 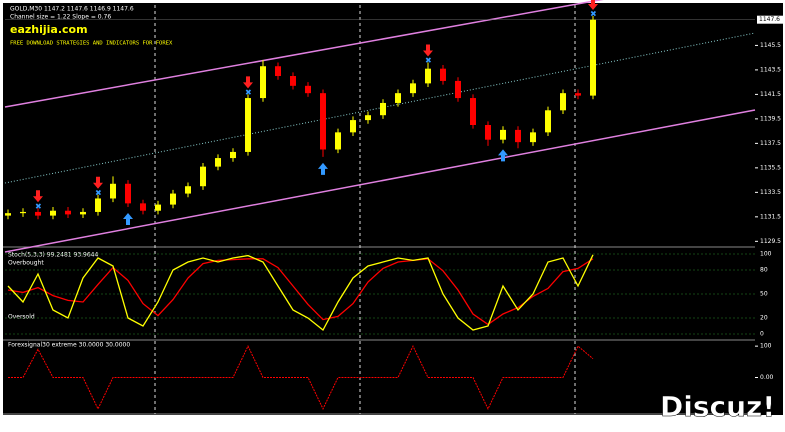 What do you see at coordinates (323, 422) in the screenshot?
I see `x-tick-label: 27 Dec 20:30` at bounding box center [323, 422].